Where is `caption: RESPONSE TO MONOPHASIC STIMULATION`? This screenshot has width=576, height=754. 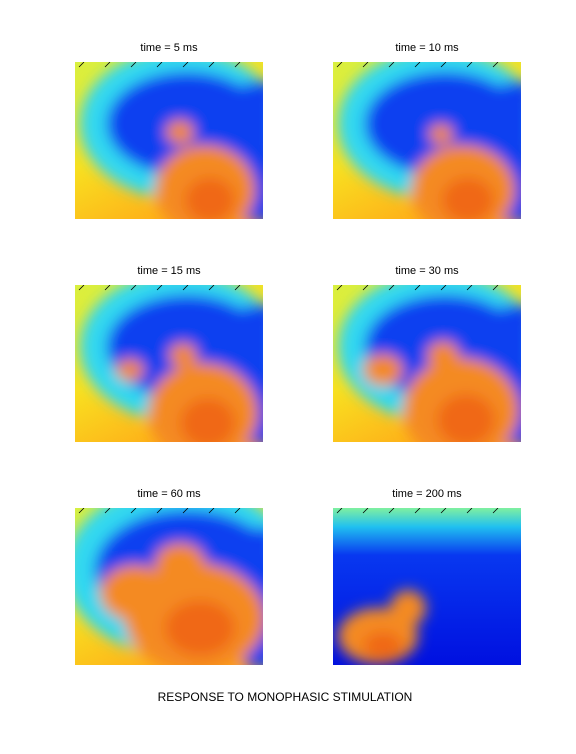
caption: RESPONSE TO MONOPHASIC STIMULATION is located at coordinates (285, 697).